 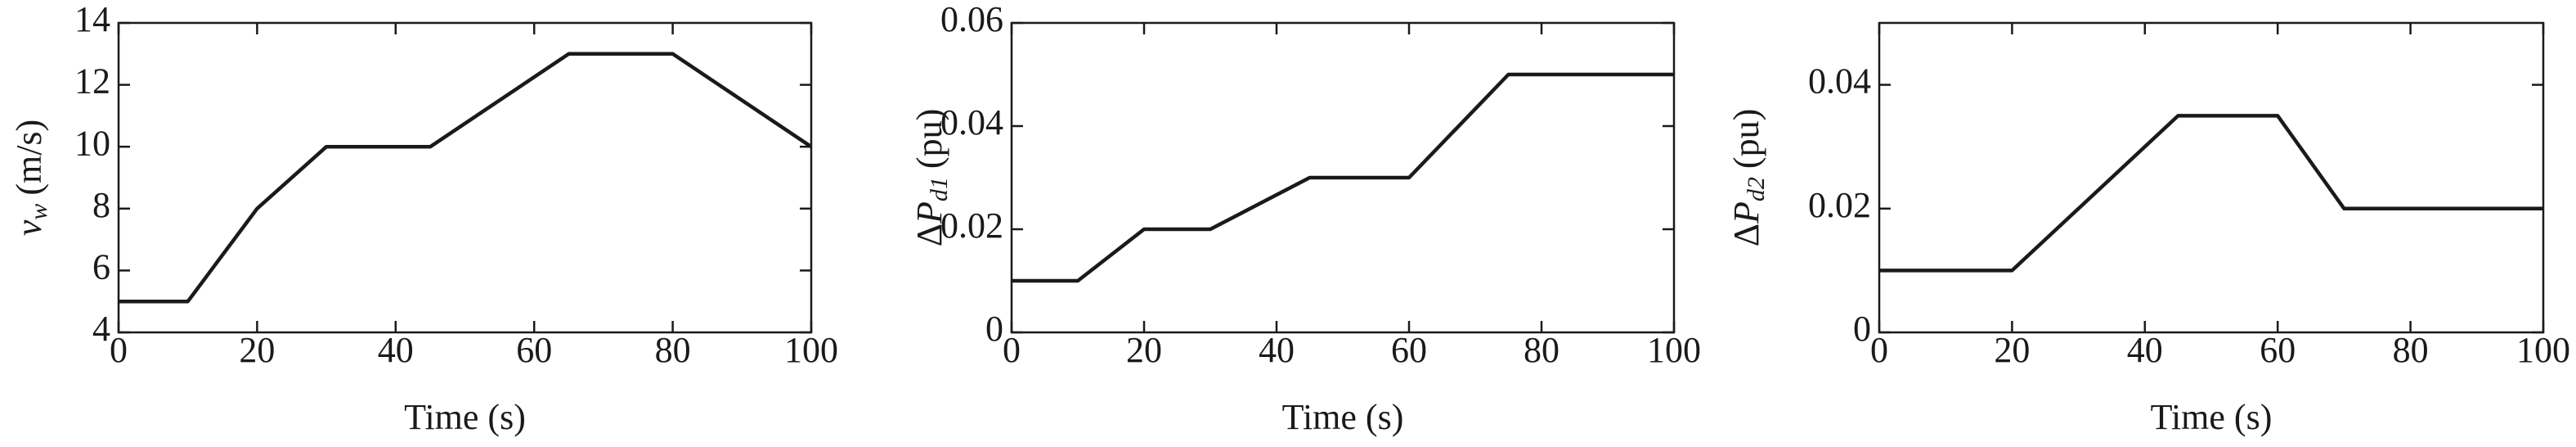 What do you see at coordinates (101, 205) in the screenshot?
I see `y-tick-label: 8` at bounding box center [101, 205].